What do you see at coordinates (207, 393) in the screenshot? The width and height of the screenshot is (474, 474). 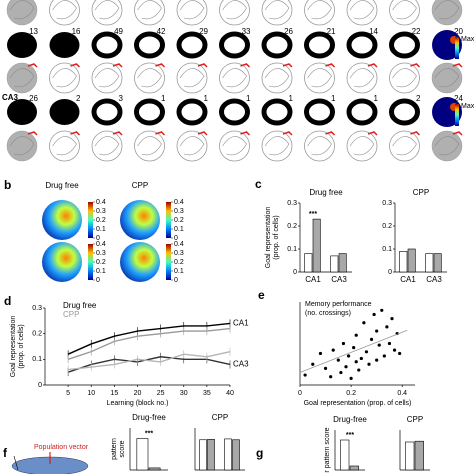 I see `x-tick-label: 35` at bounding box center [207, 393].